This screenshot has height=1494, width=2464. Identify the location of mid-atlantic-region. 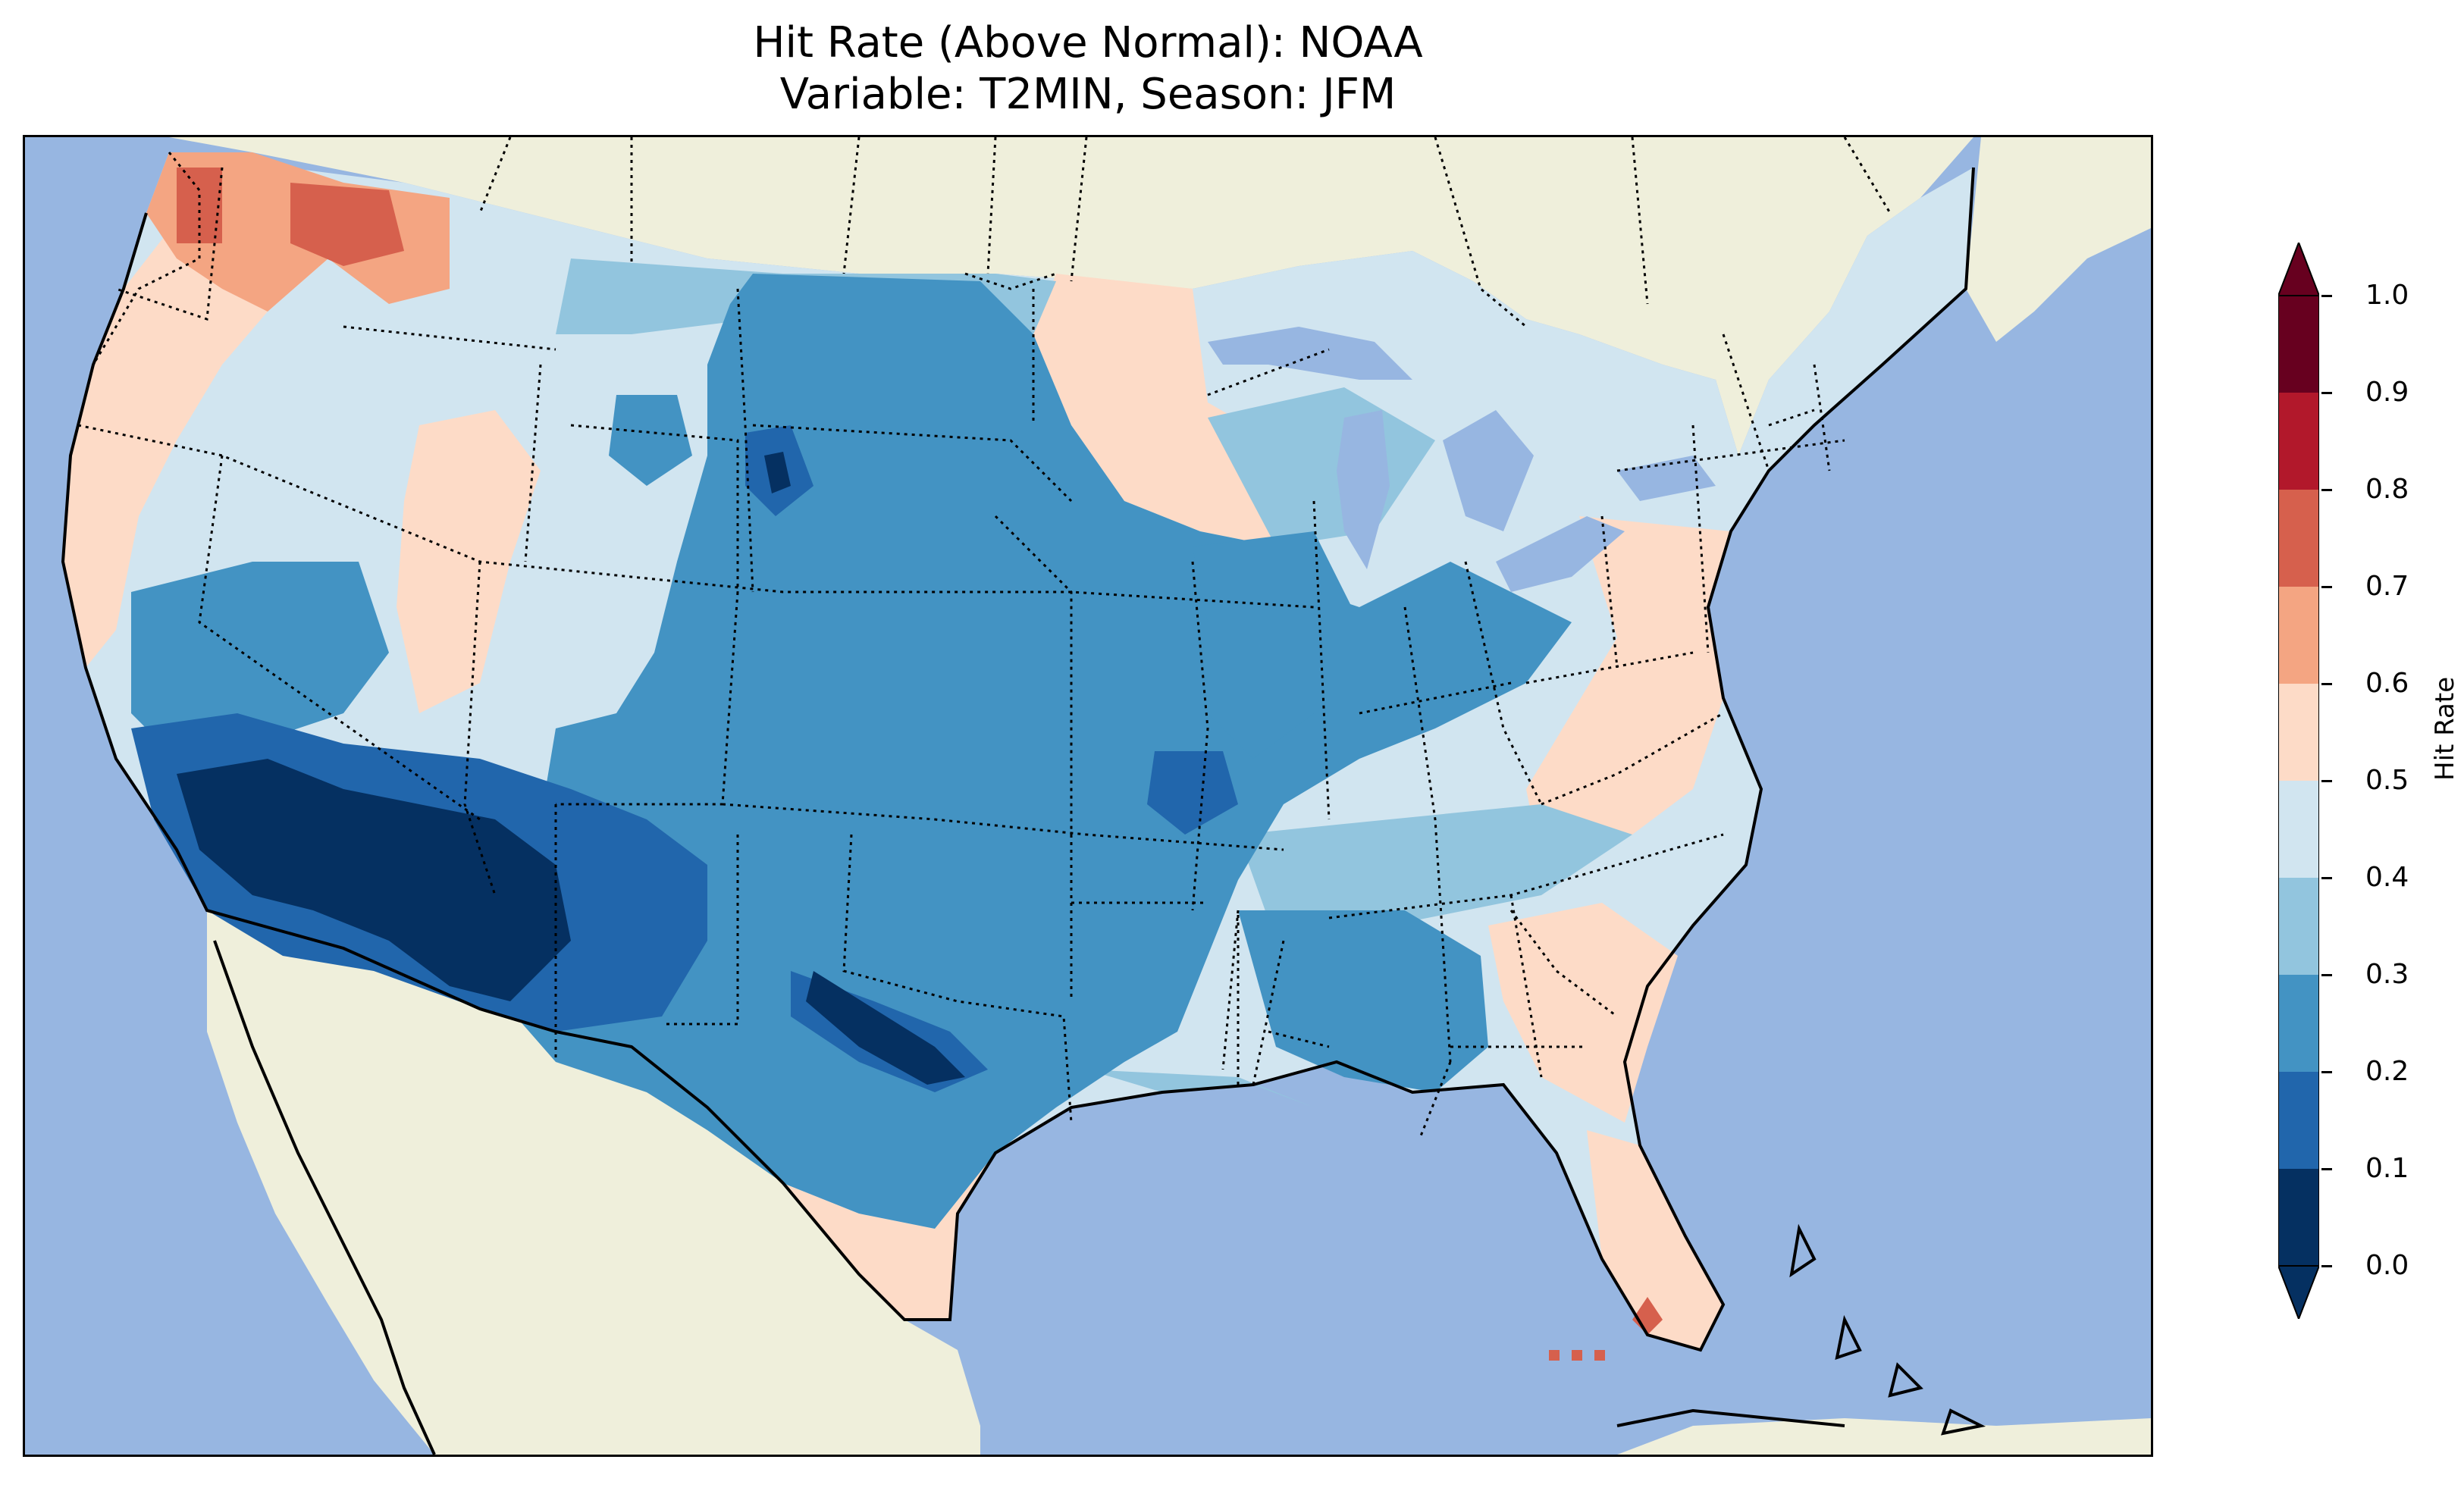
(1628, 690).